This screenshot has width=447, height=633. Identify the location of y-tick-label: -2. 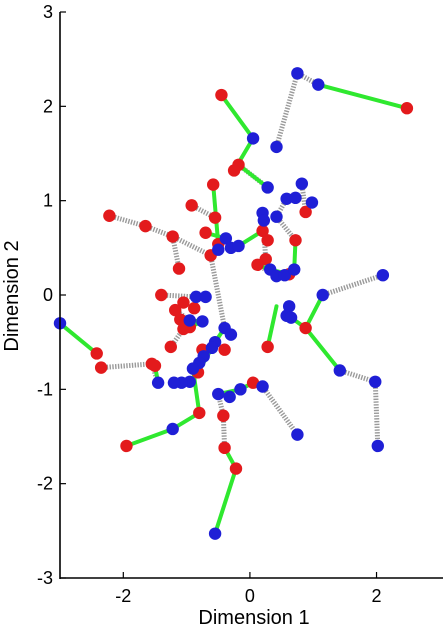
(45, 484).